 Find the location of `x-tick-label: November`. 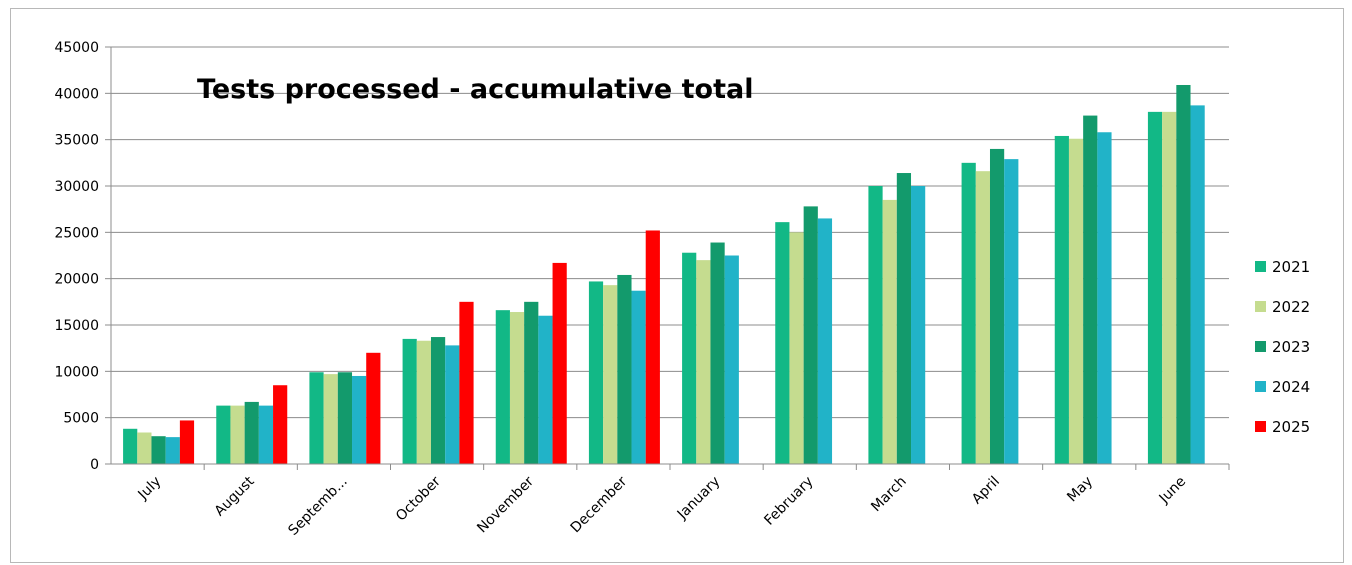

x-tick-label: November is located at coordinates (505, 504).